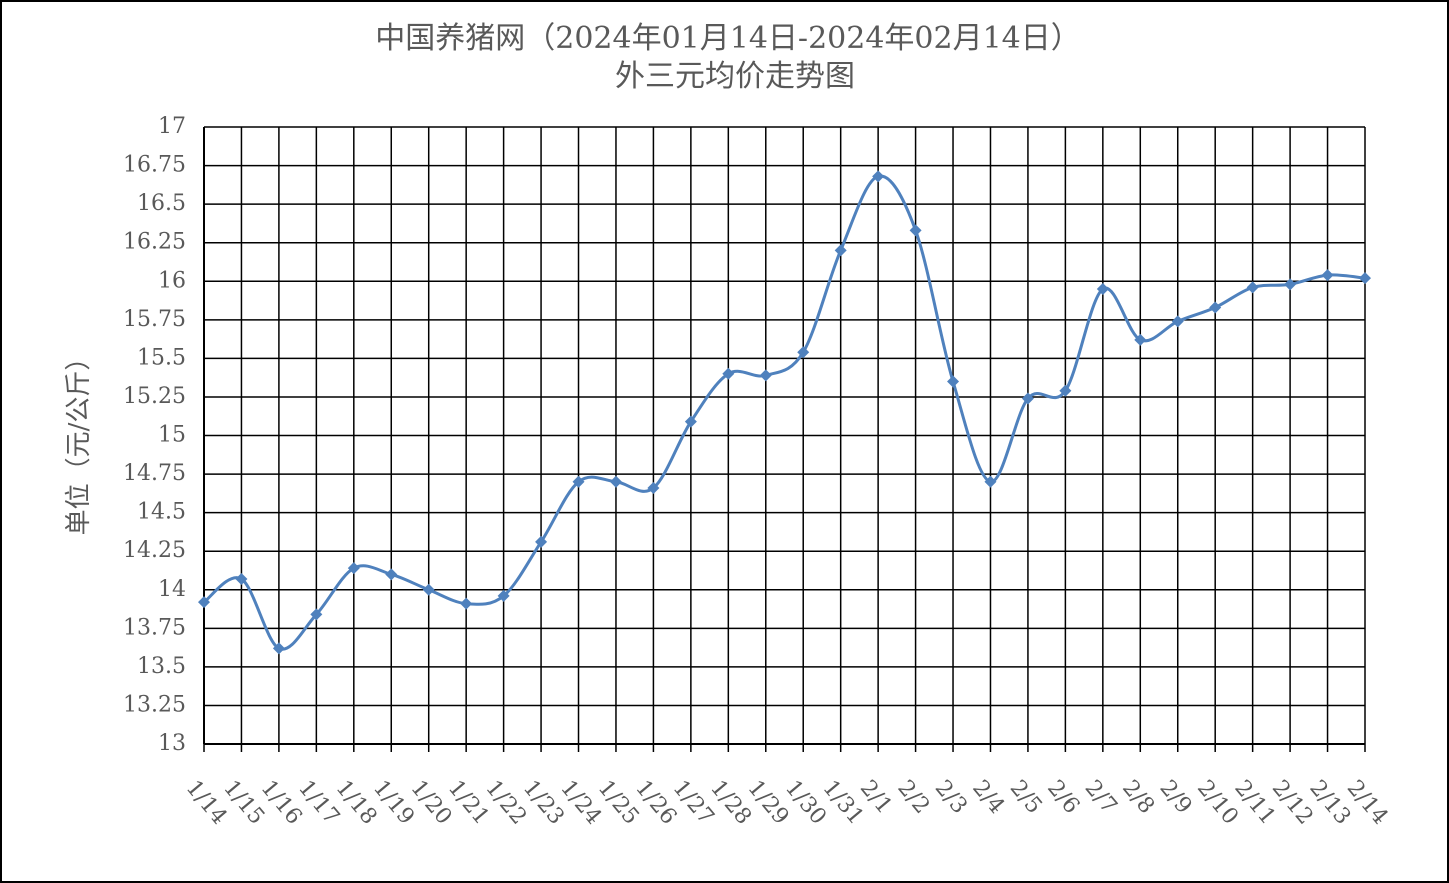 Image resolution: width=1449 pixels, height=883 pixels. I want to click on y-tick-label: 14.75, so click(154, 473).